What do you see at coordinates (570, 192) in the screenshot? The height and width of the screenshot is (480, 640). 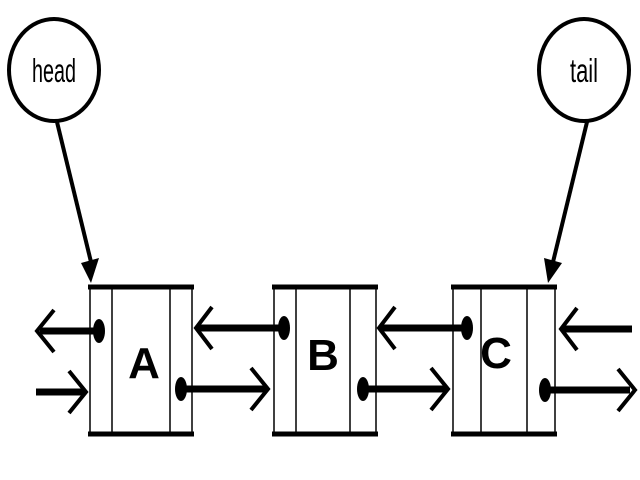 I see `tail-pointer-line` at bounding box center [570, 192].